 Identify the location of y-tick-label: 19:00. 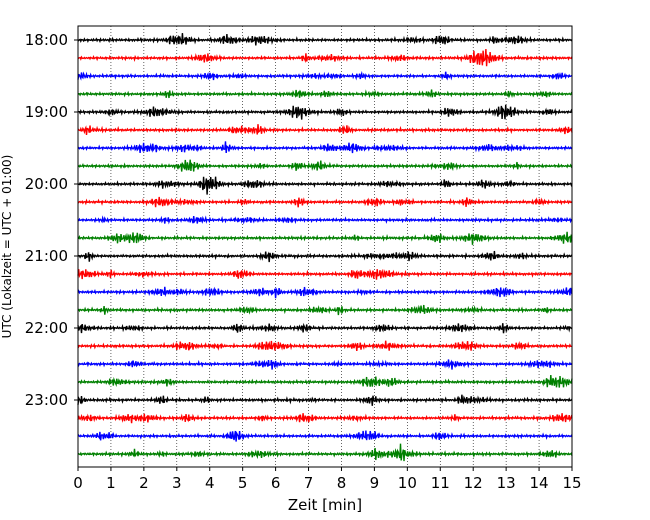
(46, 112).